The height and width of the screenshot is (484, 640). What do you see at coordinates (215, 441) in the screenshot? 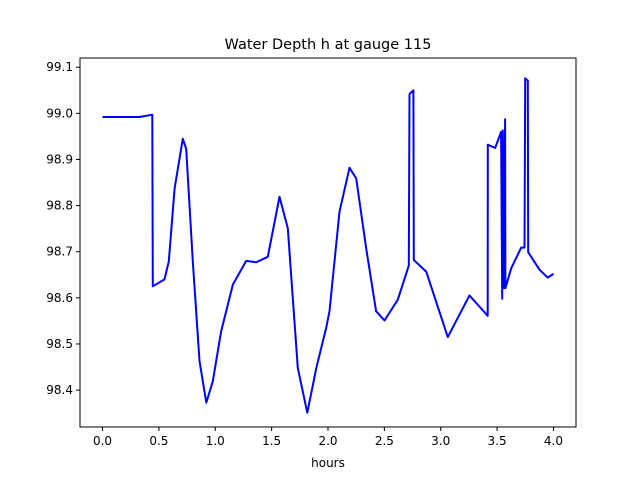
I see `x-tick-label: 1.0` at bounding box center [215, 441].